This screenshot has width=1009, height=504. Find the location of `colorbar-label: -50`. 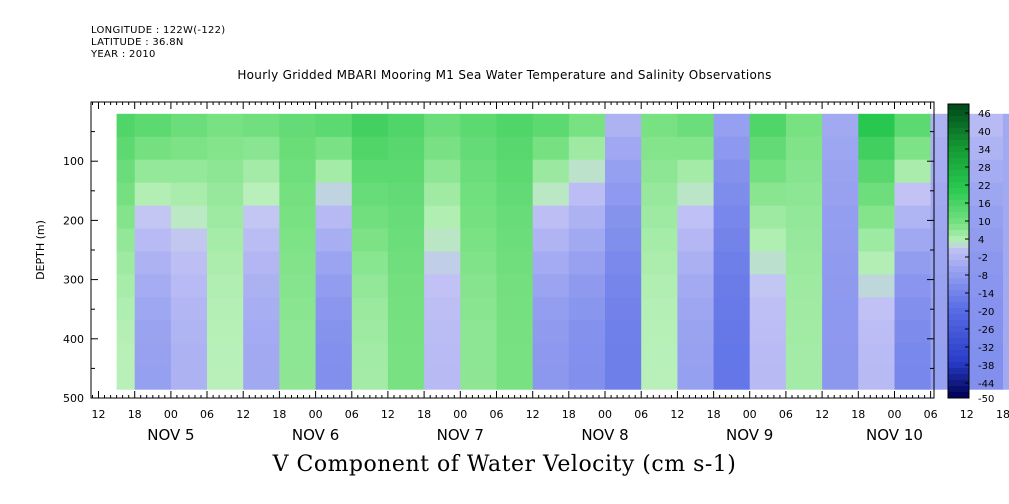

colorbar-label: -50 is located at coordinates (986, 399).